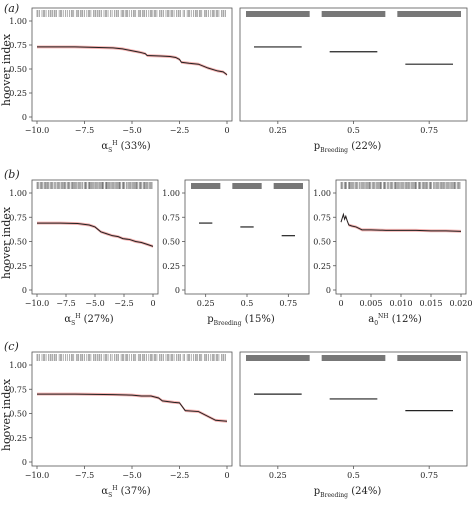 The height and width of the screenshot is (508, 474). Describe the element at coordinates (395, 320) in the screenshot. I see `x-axis-label: a0NH (12%)` at that location.